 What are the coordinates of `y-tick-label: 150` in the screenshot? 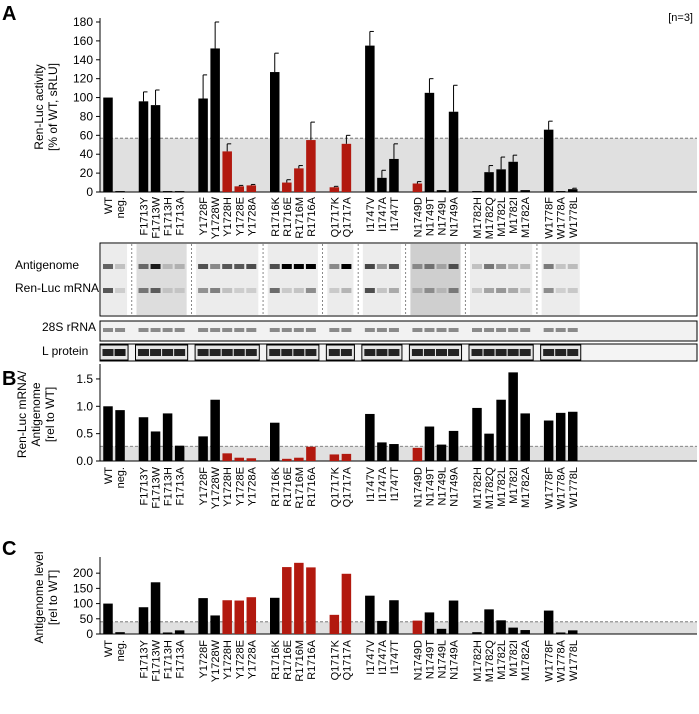 It's located at (83, 588).